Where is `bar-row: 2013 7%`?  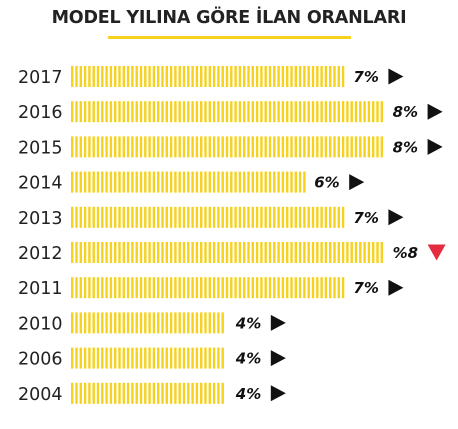 bar-row: 2013 7% is located at coordinates (211, 217).